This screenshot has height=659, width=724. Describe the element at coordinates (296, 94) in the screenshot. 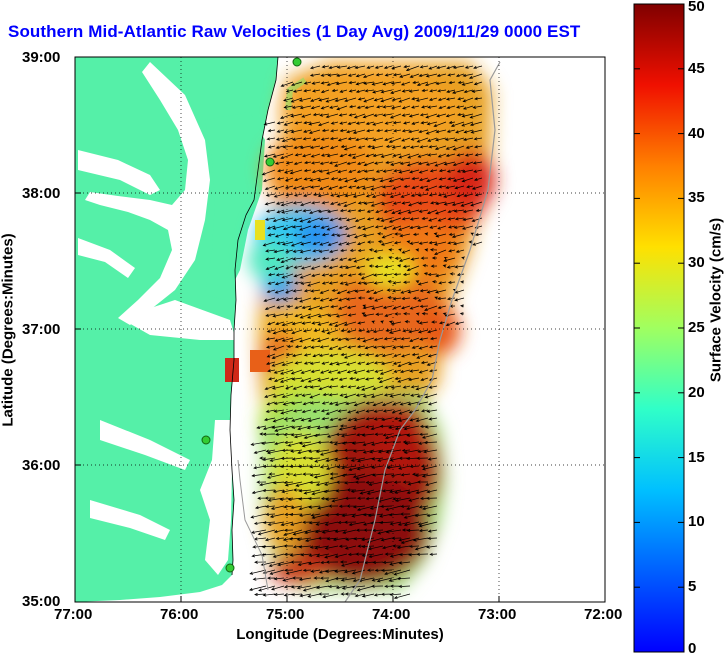

I see `patch-north-edge` at that location.